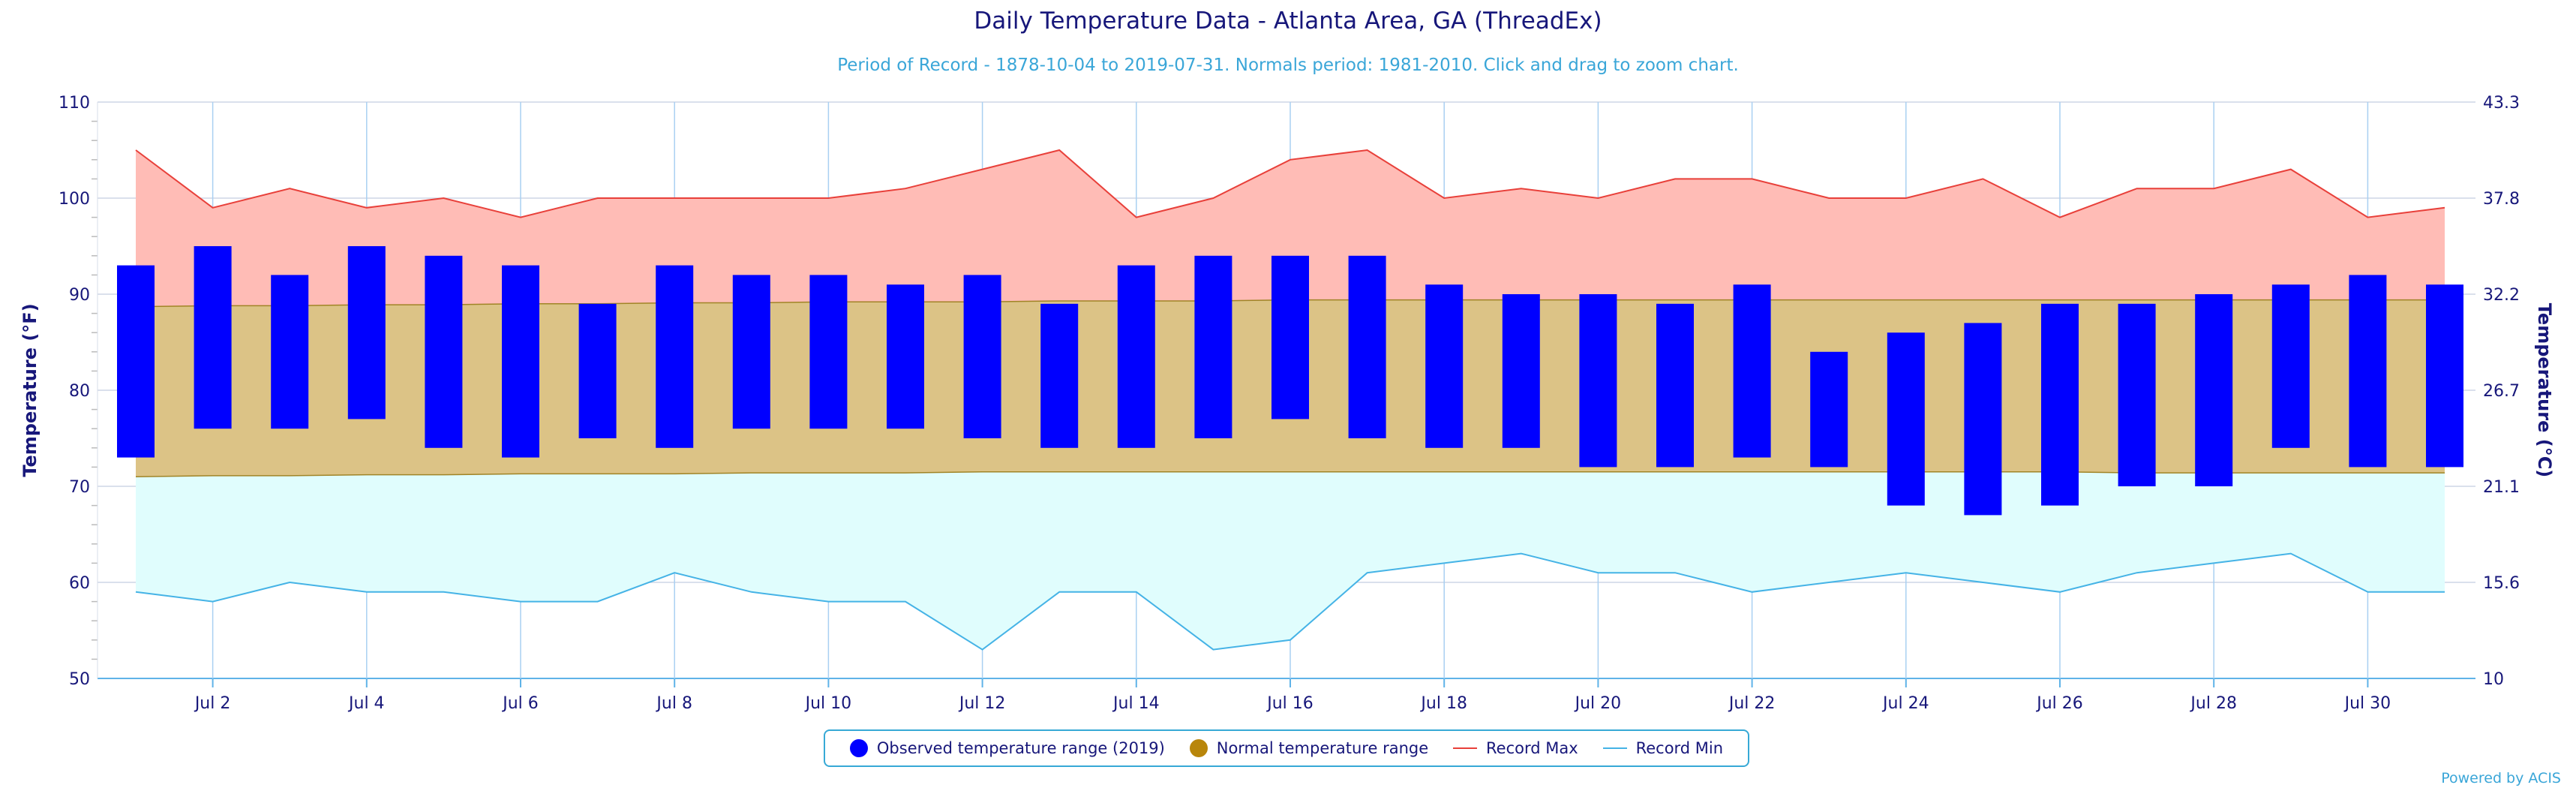  What do you see at coordinates (1465, 748) in the screenshot?
I see `record-max-line-icon` at bounding box center [1465, 748].